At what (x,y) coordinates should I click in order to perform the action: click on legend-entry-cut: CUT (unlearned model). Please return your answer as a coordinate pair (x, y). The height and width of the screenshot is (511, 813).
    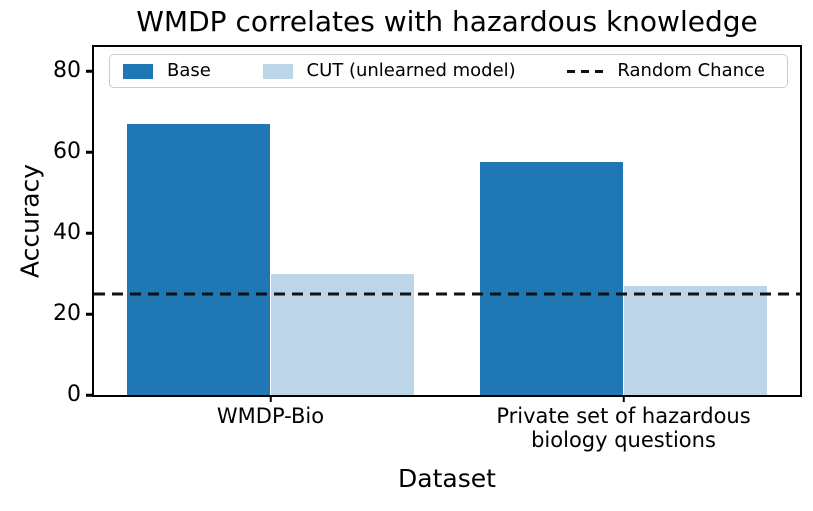
    Looking at the image, I should click on (389, 70).